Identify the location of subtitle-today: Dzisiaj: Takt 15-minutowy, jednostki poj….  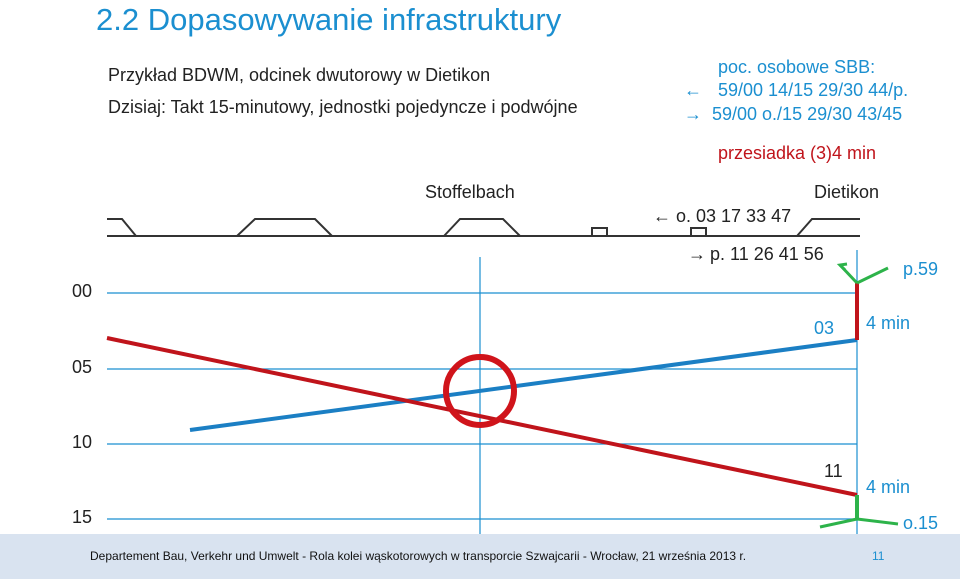
(343, 107).